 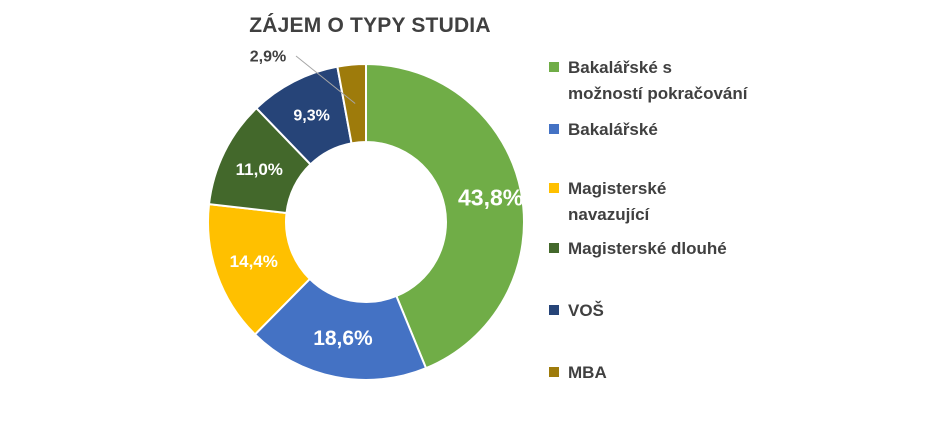 What do you see at coordinates (613, 129) in the screenshot?
I see `legend-label: Bakalářské` at bounding box center [613, 129].